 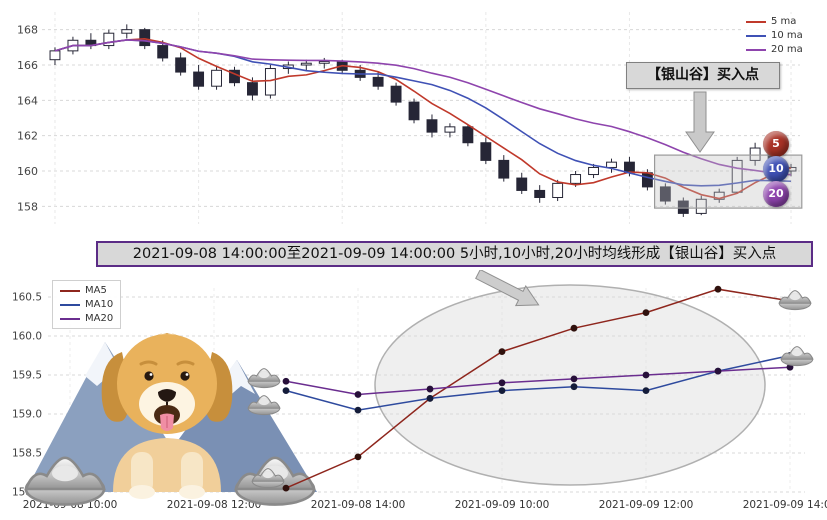 I want to click on ma5-badge: 5, so click(x=776, y=144).